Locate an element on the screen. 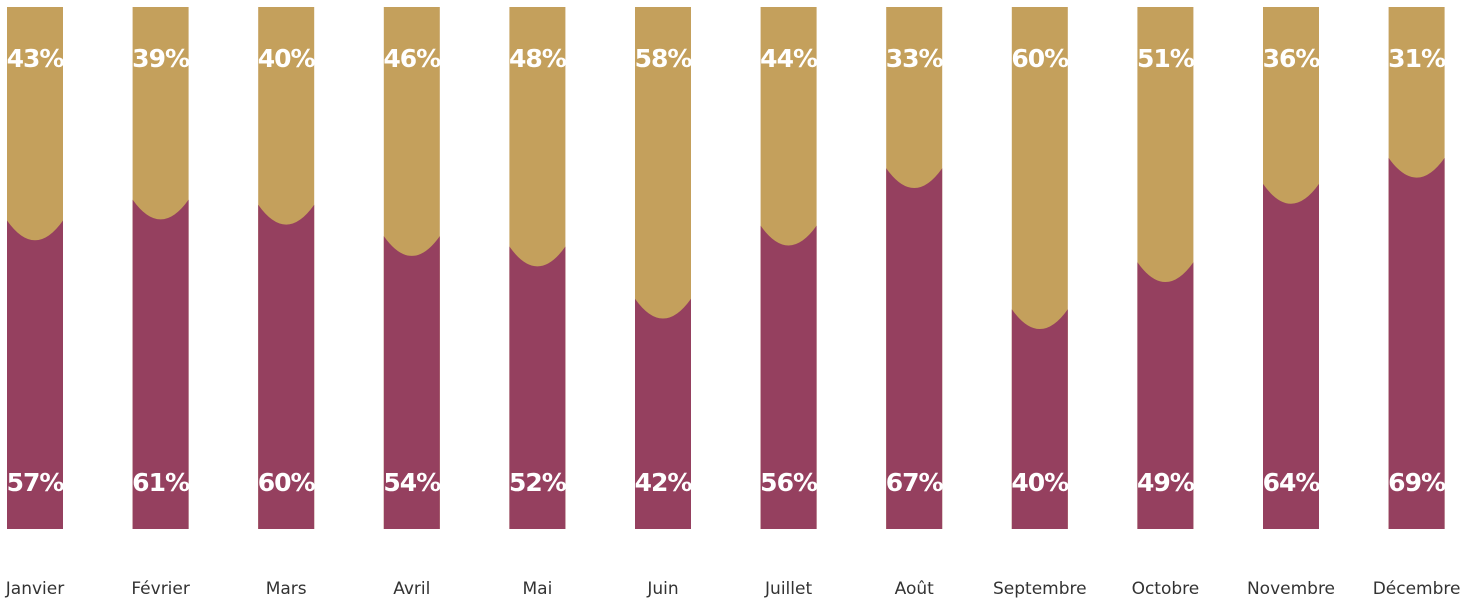  bar-top-label: 51% is located at coordinates (1166, 58).